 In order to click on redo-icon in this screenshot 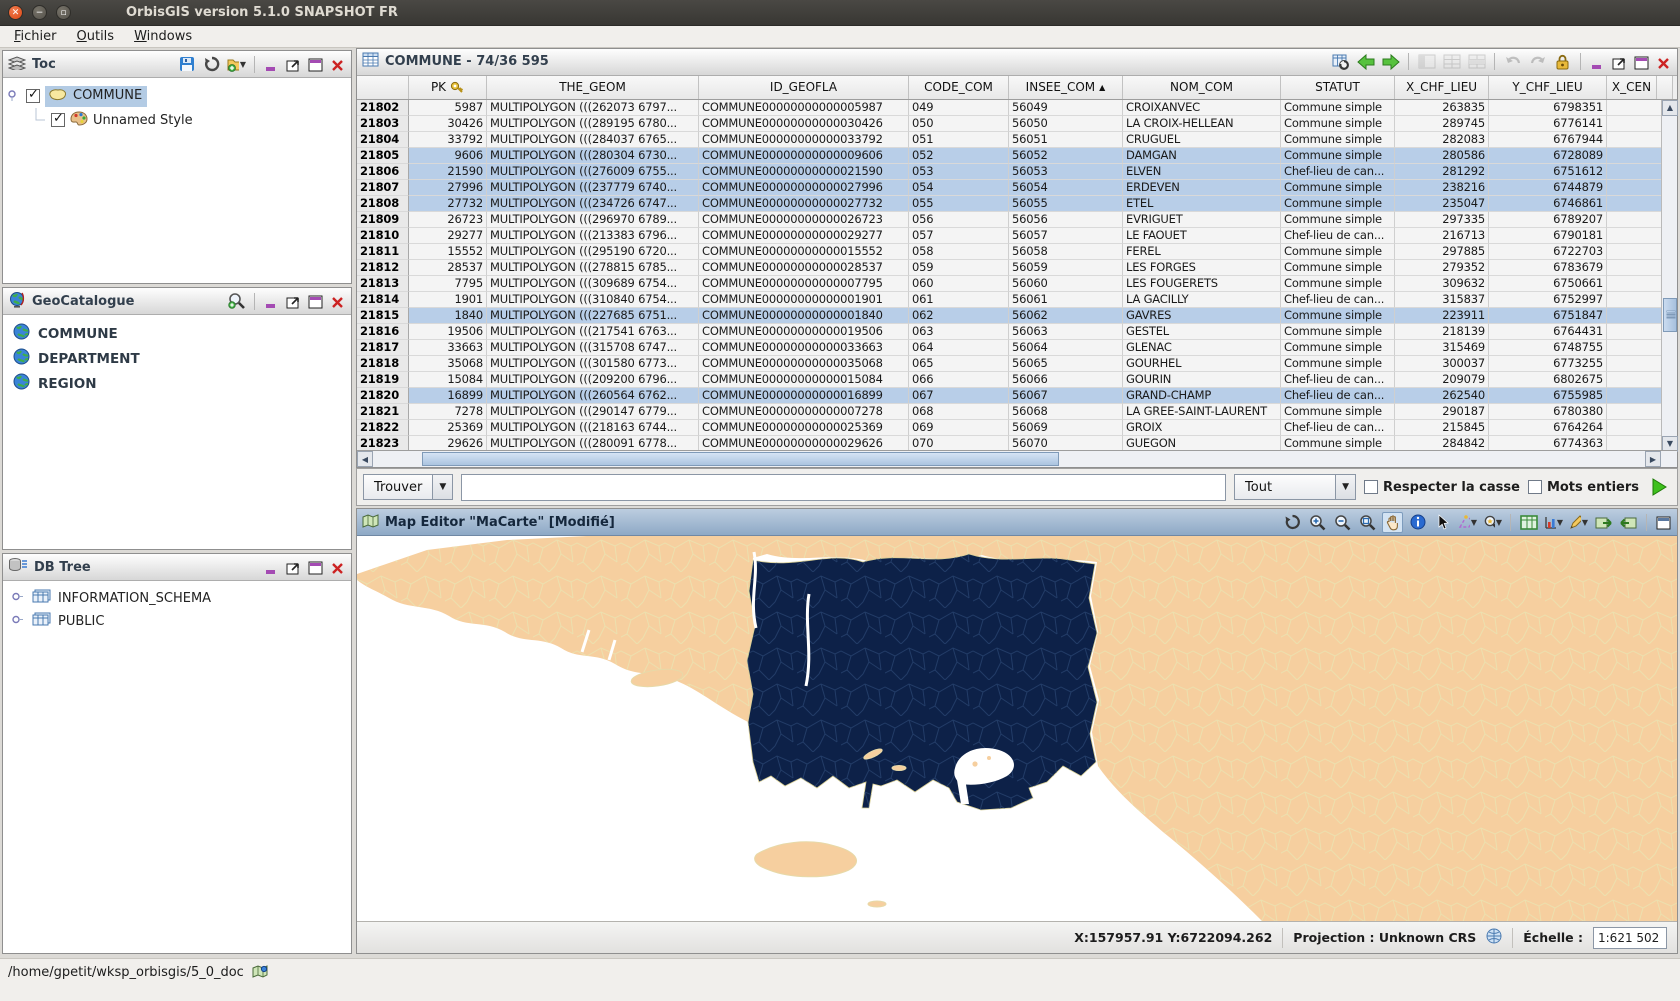, I will do `click(1537, 61)`.